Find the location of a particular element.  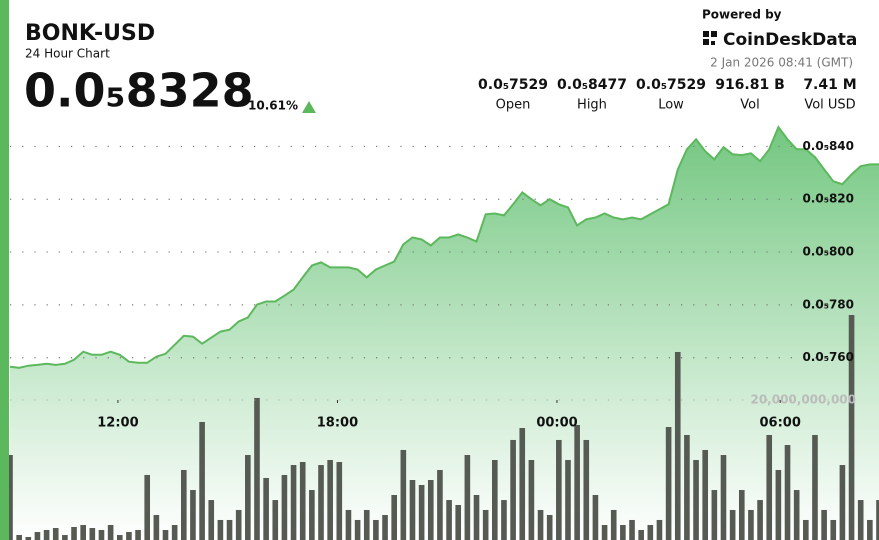

stat-value: 0.0₅8477 is located at coordinates (592, 85).